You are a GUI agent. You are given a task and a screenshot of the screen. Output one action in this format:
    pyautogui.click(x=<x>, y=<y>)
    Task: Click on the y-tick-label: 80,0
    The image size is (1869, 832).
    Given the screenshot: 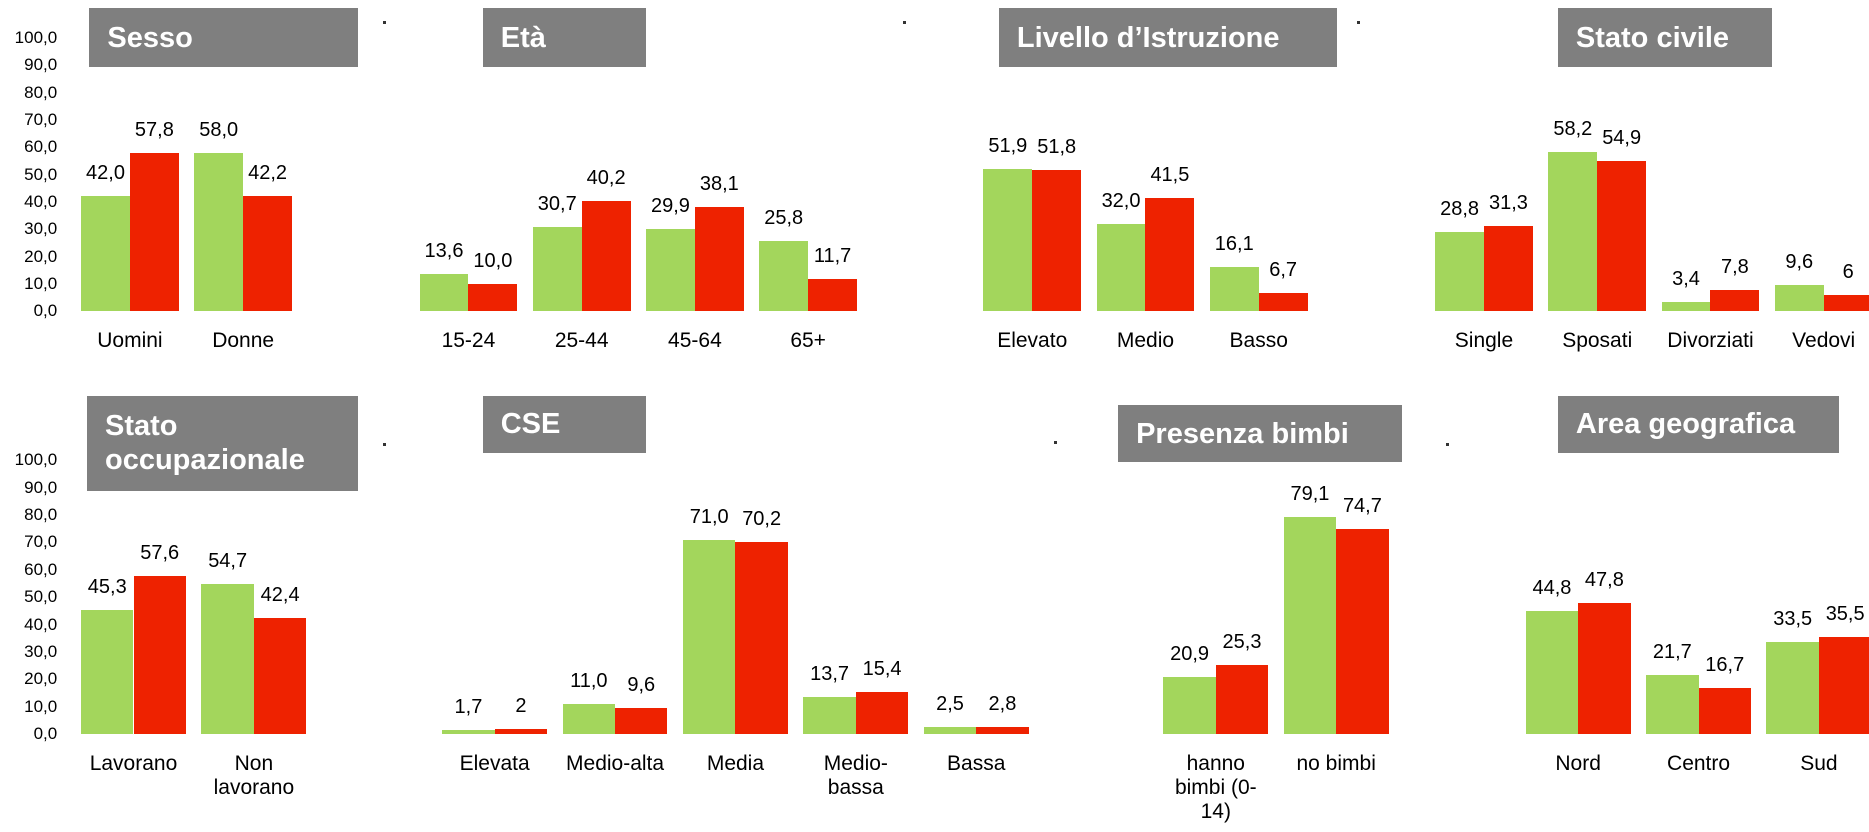 What is the action you would take?
    pyautogui.click(x=41, y=92)
    